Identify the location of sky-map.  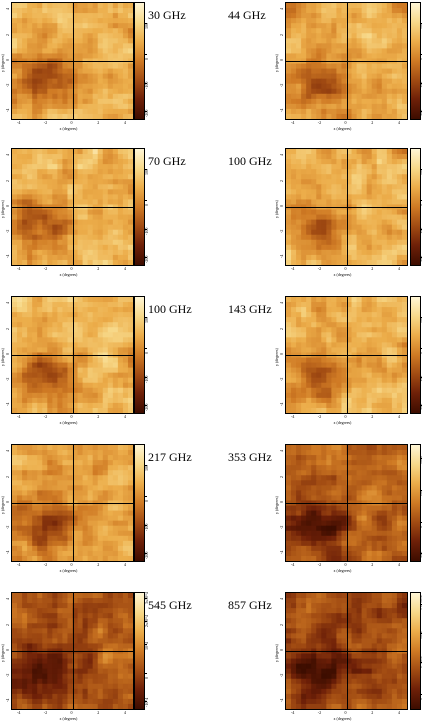
(346, 503).